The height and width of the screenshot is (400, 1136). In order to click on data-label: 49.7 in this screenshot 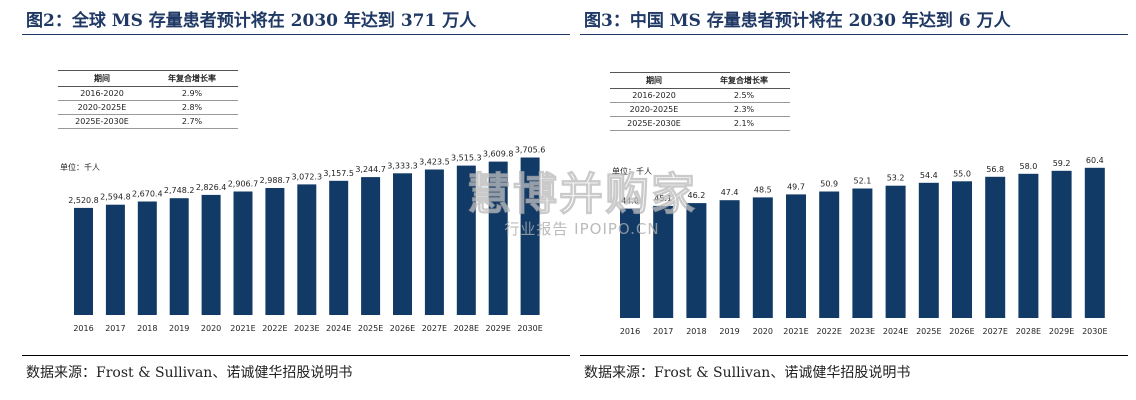, I will do `click(796, 186)`.